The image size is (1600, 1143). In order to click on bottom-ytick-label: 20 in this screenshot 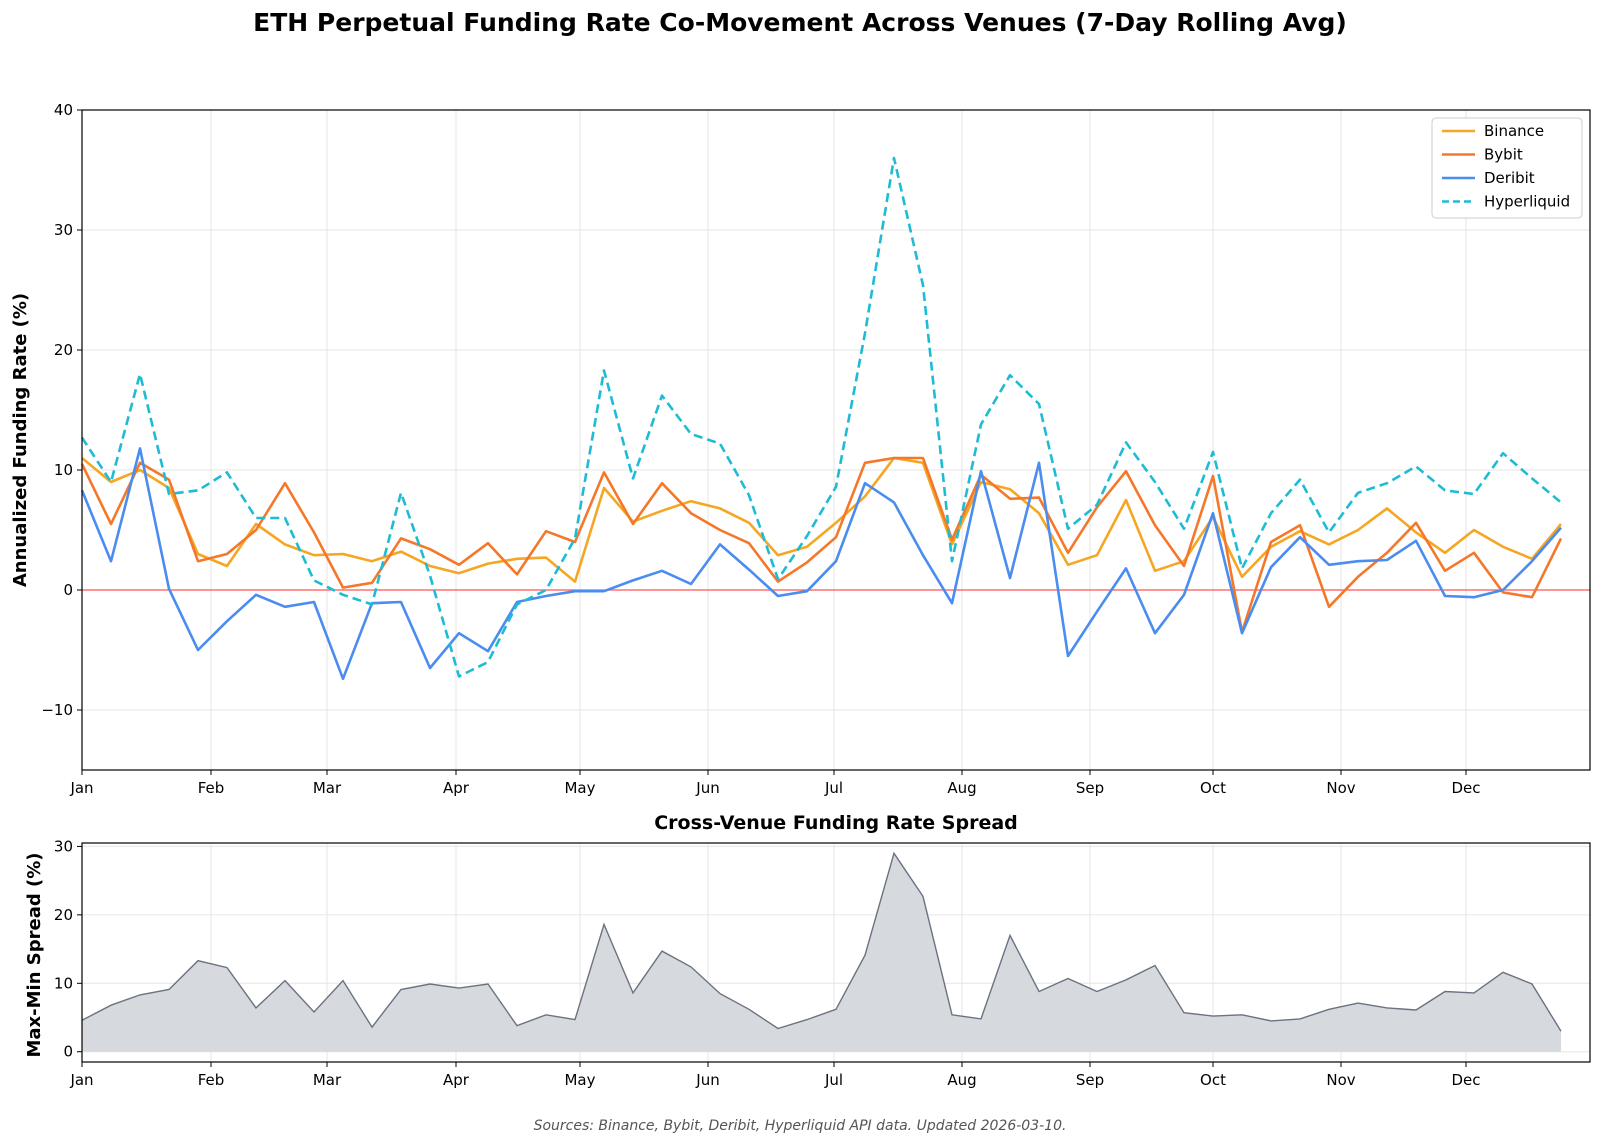, I will do `click(63, 915)`.